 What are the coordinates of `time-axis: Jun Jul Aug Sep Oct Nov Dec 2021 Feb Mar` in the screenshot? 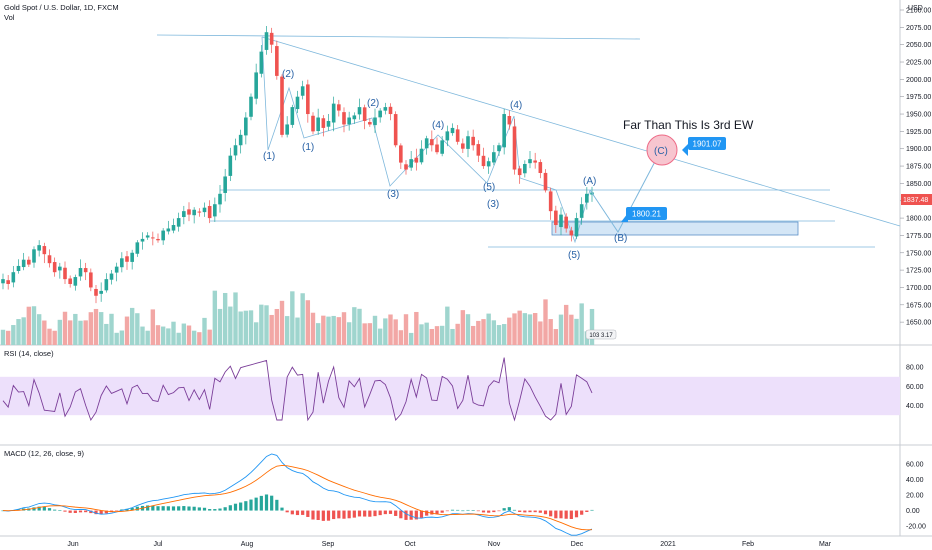 It's located at (449, 544).